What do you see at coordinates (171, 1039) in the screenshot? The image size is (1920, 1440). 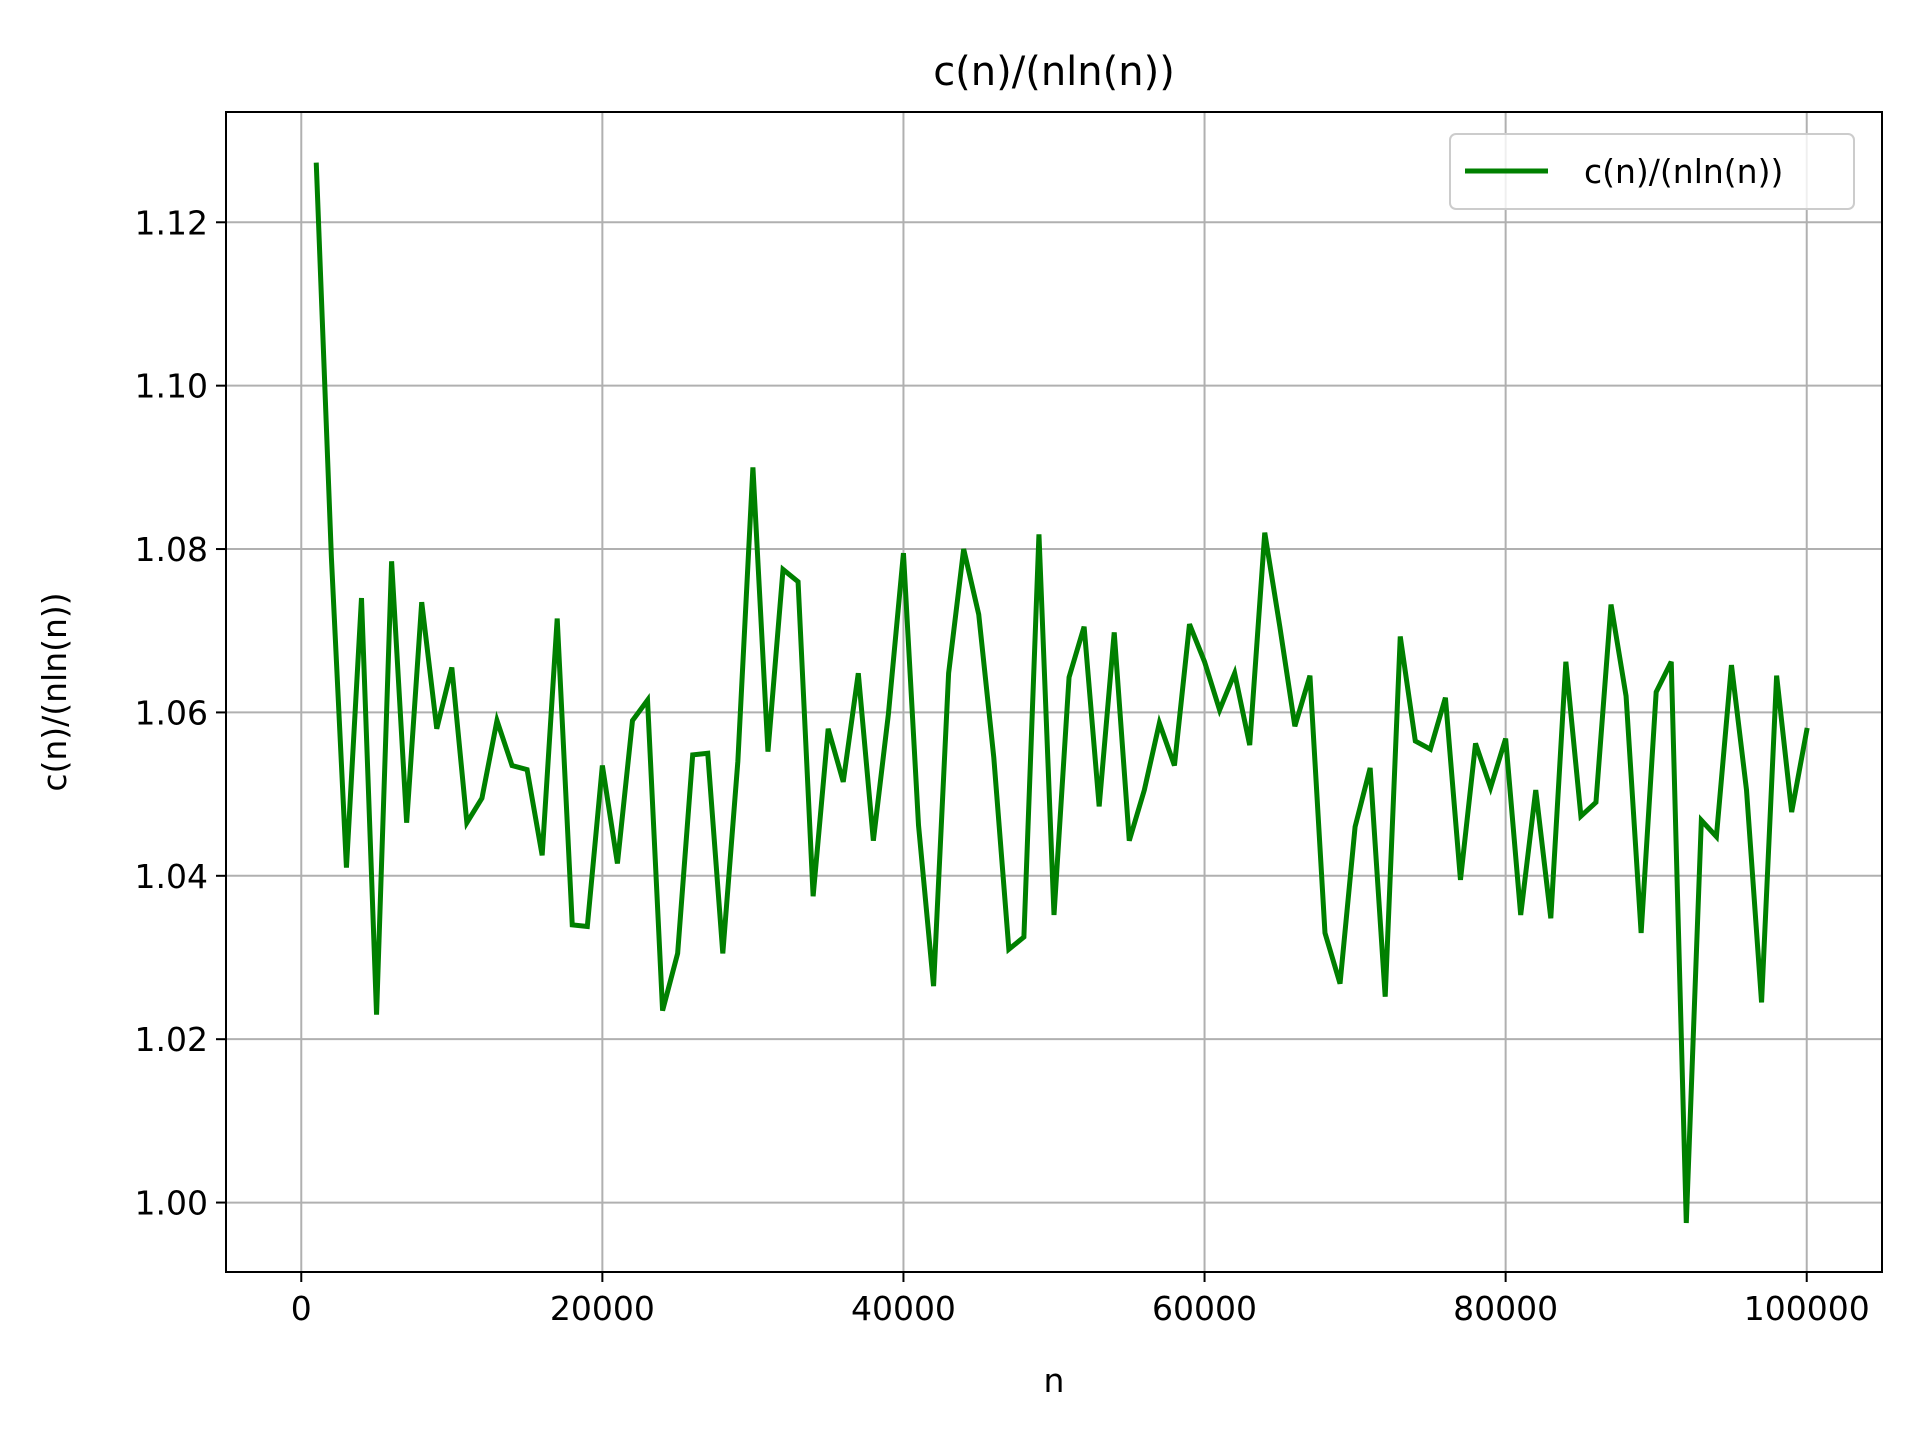 I see `y-tick-label: 1.02` at bounding box center [171, 1039].